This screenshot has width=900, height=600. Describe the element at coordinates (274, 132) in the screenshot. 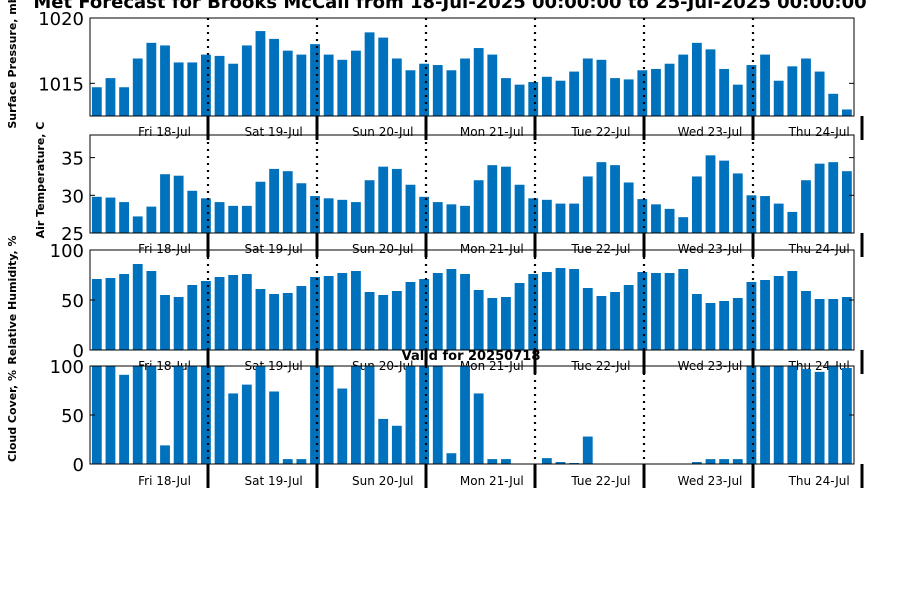

I see `xtick-label-pressure-1: Sat 19-Jul` at that location.